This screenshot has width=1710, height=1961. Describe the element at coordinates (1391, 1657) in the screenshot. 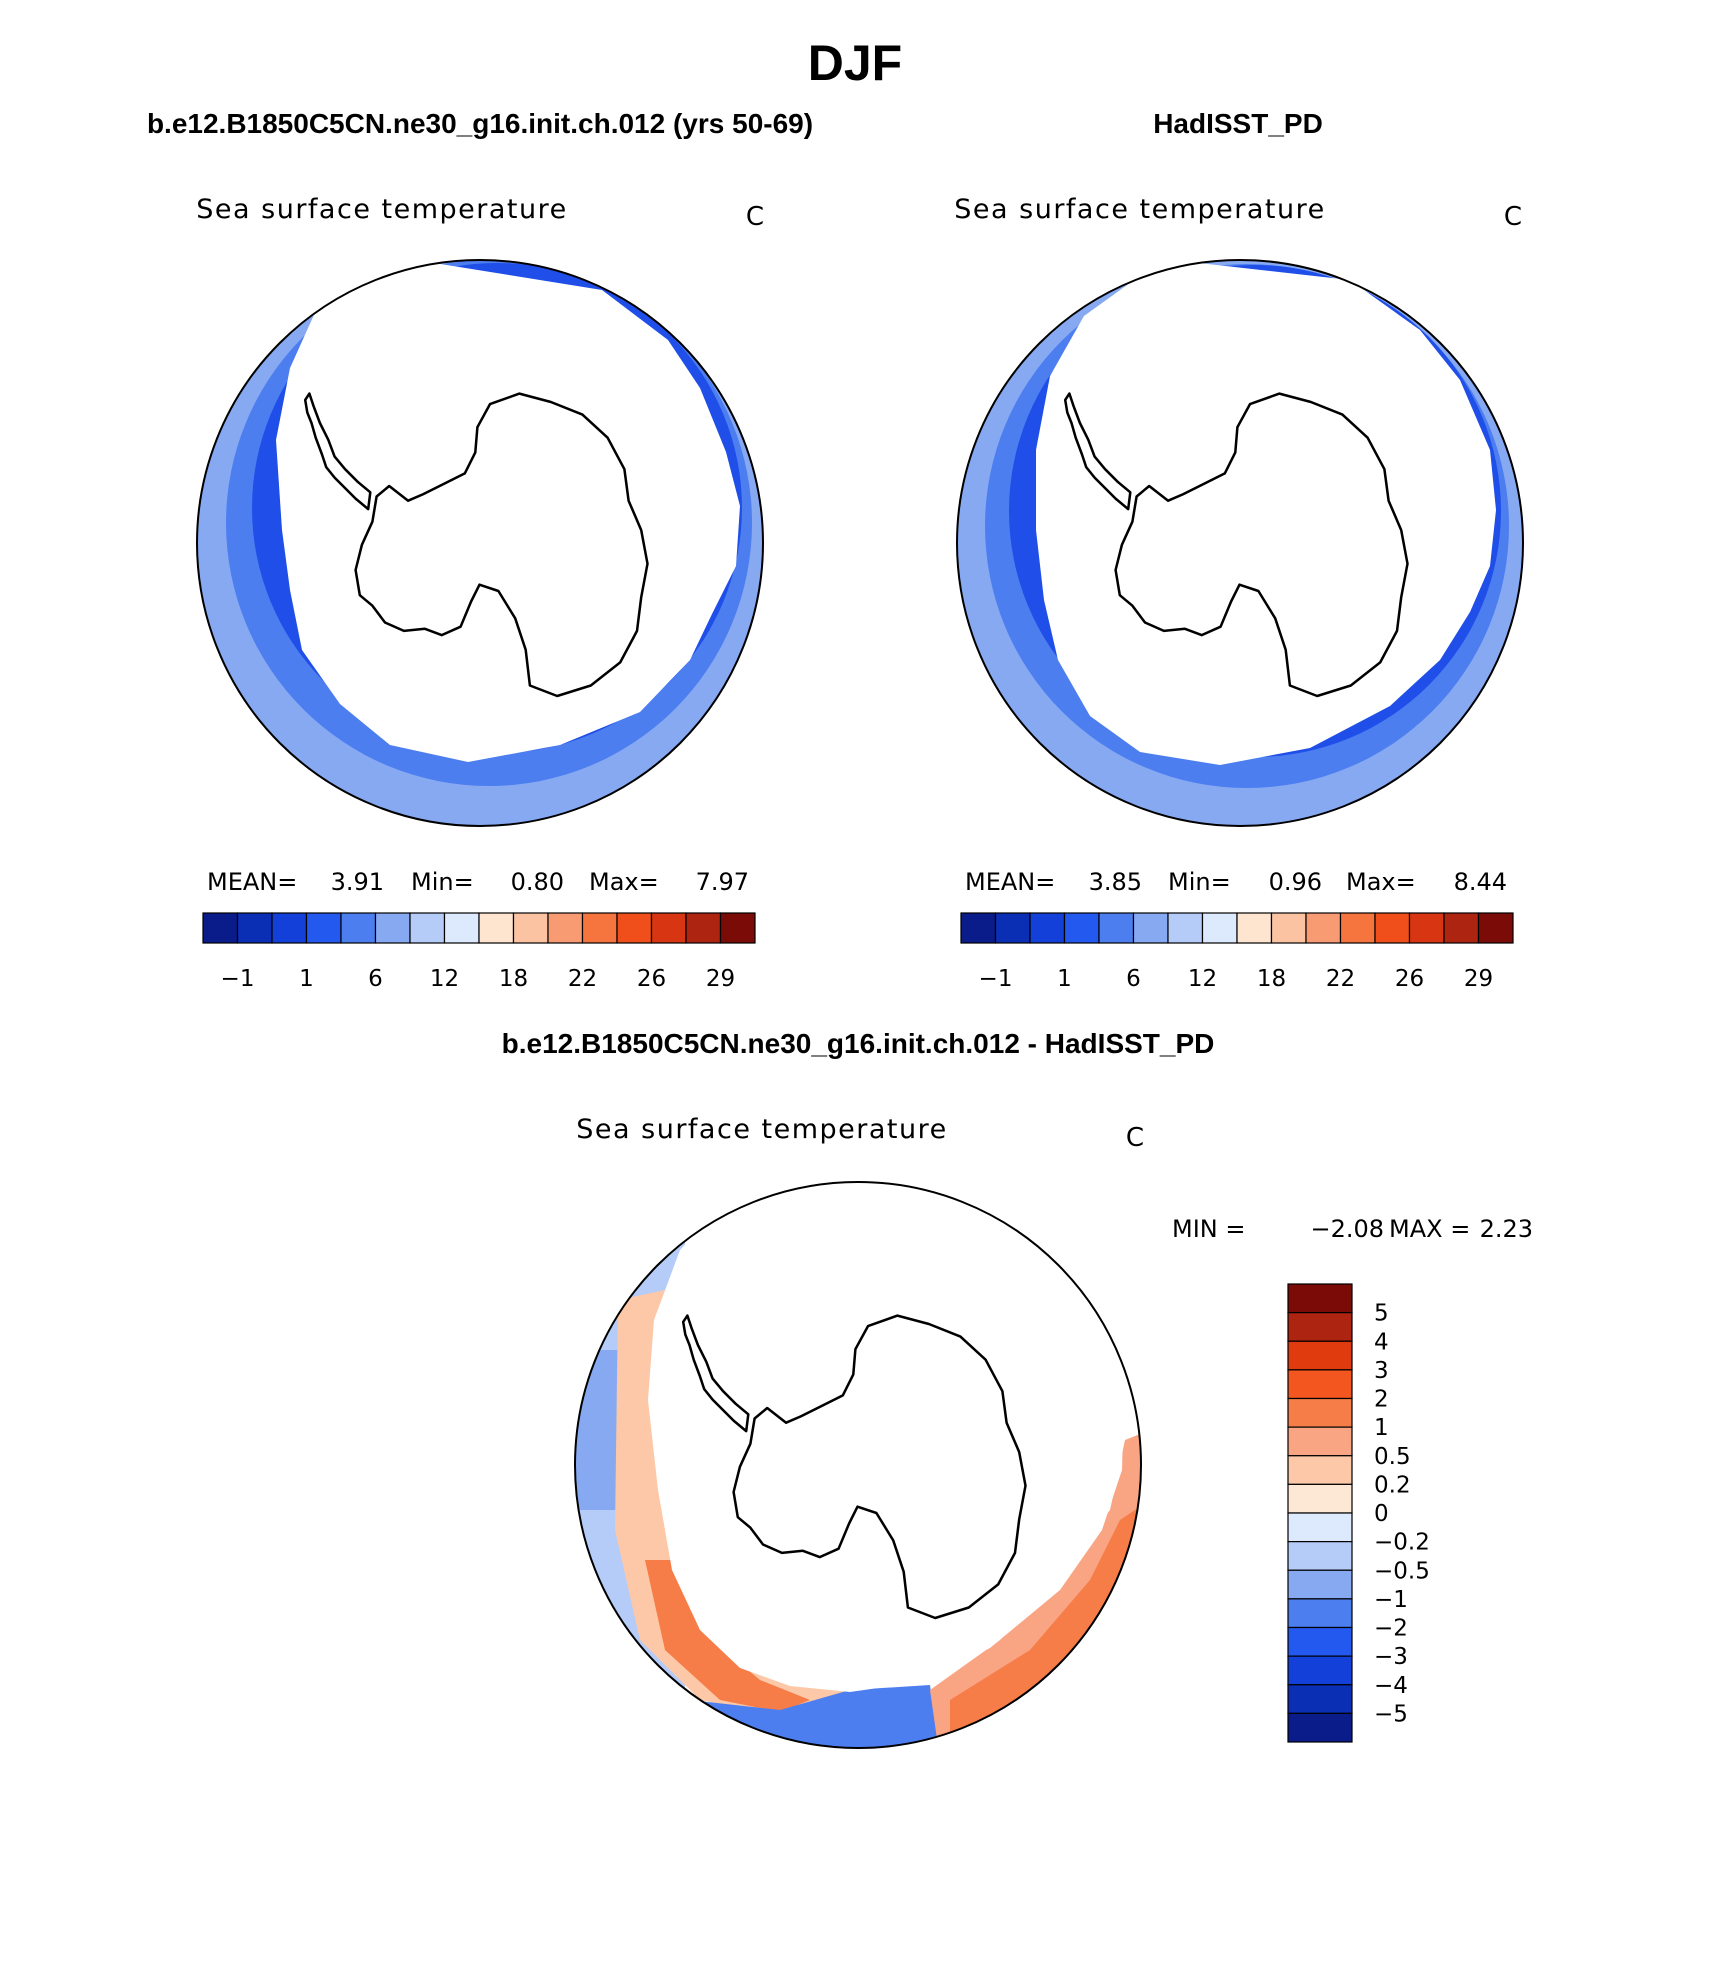

I see `colorbar-tick-label: −3` at that location.